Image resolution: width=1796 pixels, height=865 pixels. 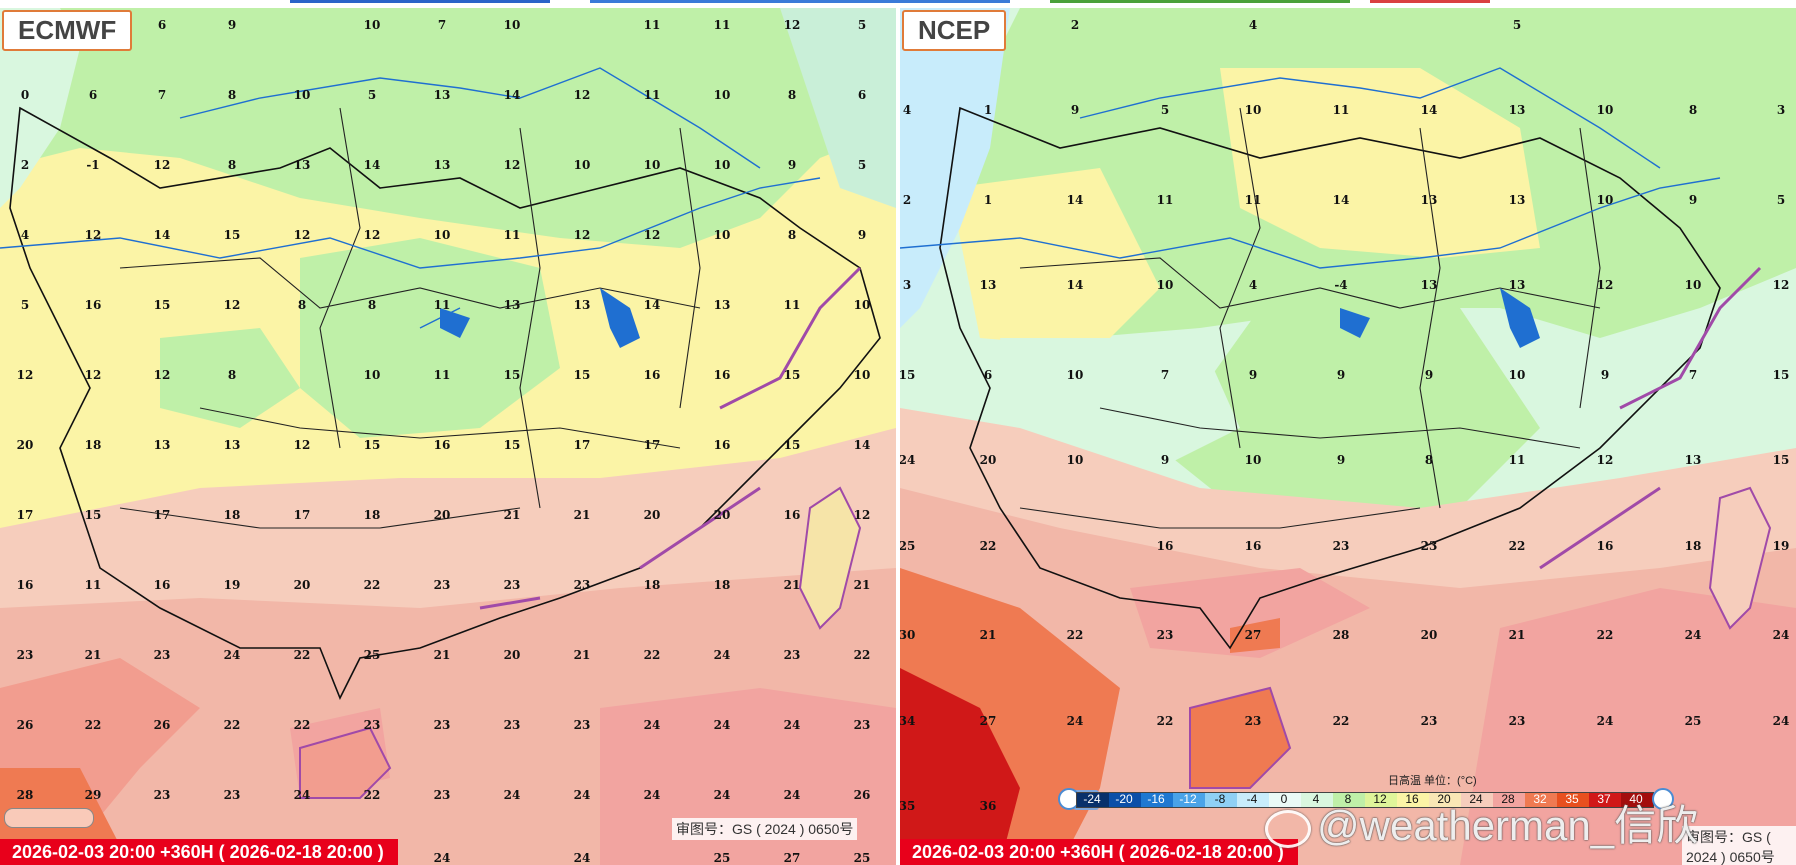 I want to click on station-value: 0, so click(x=25, y=95).